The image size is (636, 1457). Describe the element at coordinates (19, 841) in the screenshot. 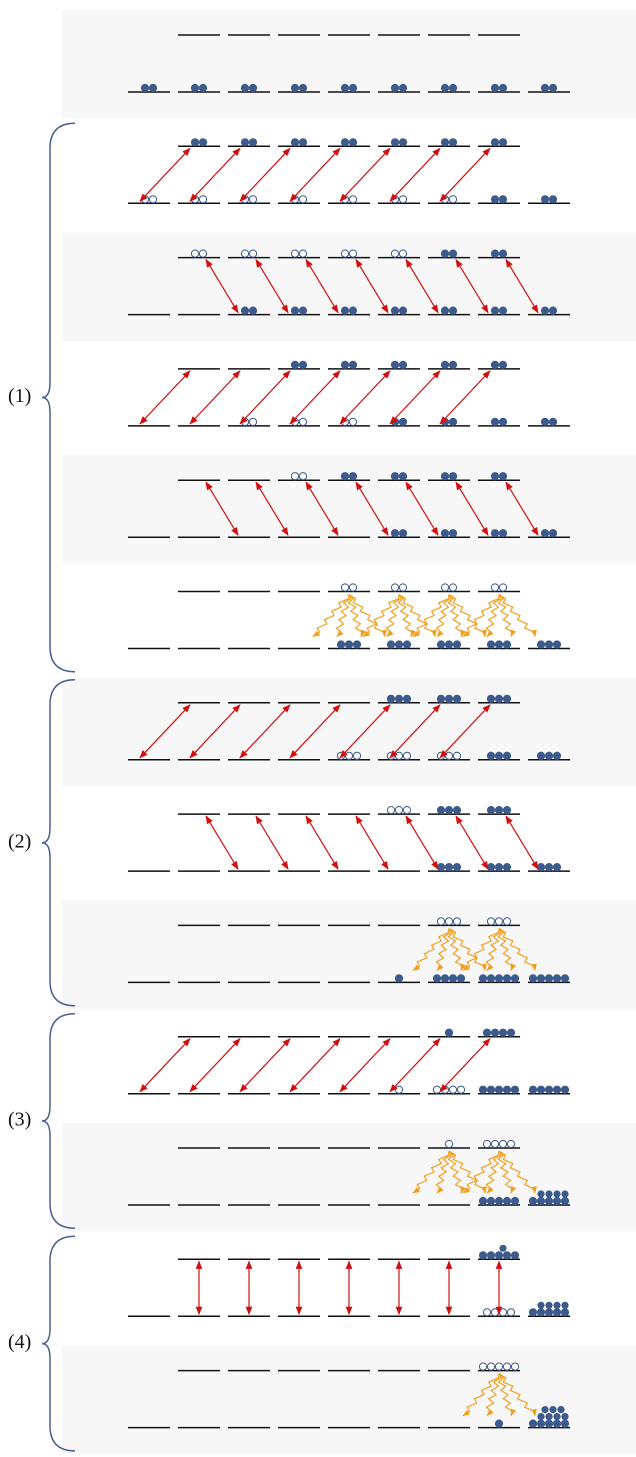

I see `group-label: (2)` at that location.